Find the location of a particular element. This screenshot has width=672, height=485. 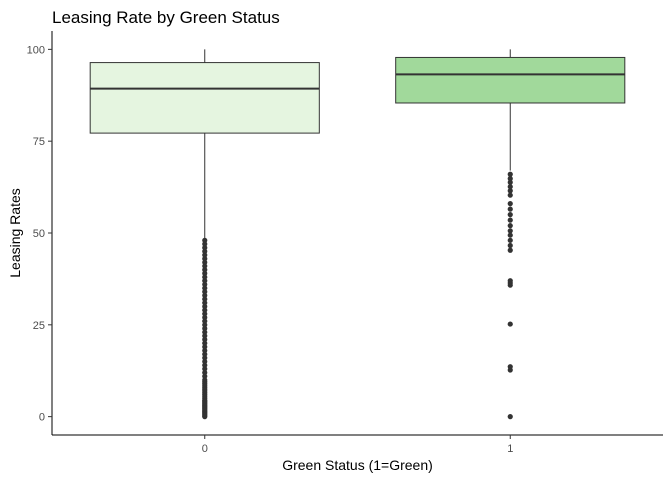

y-axis-title: Leasing Rates is located at coordinates (15, 233).